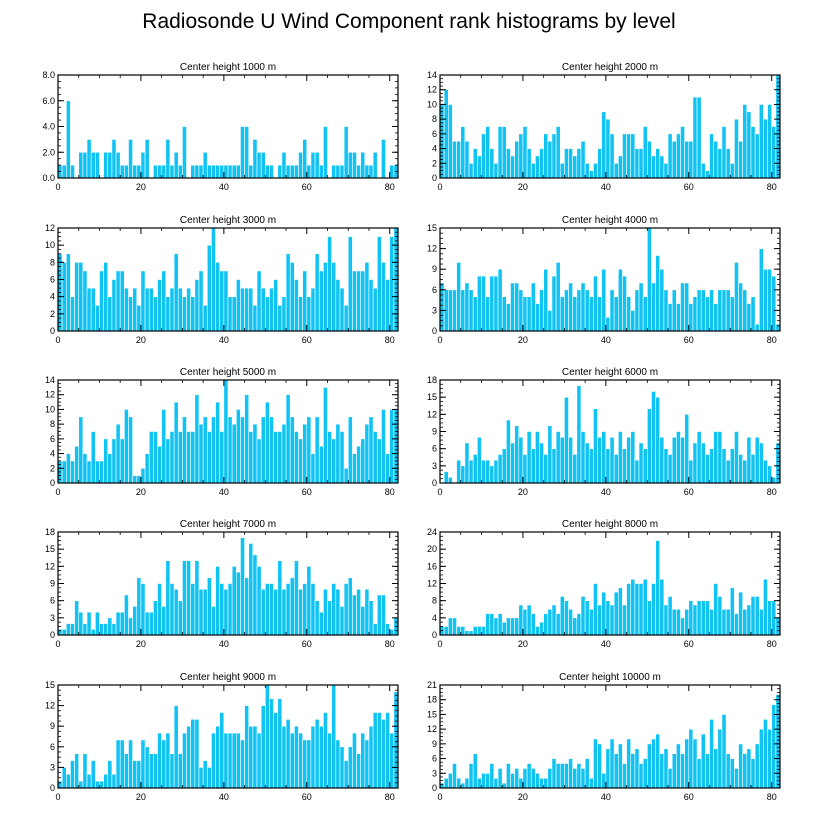 This screenshot has width=818, height=824. I want to click on y-tick-label: 18, so click(432, 380).